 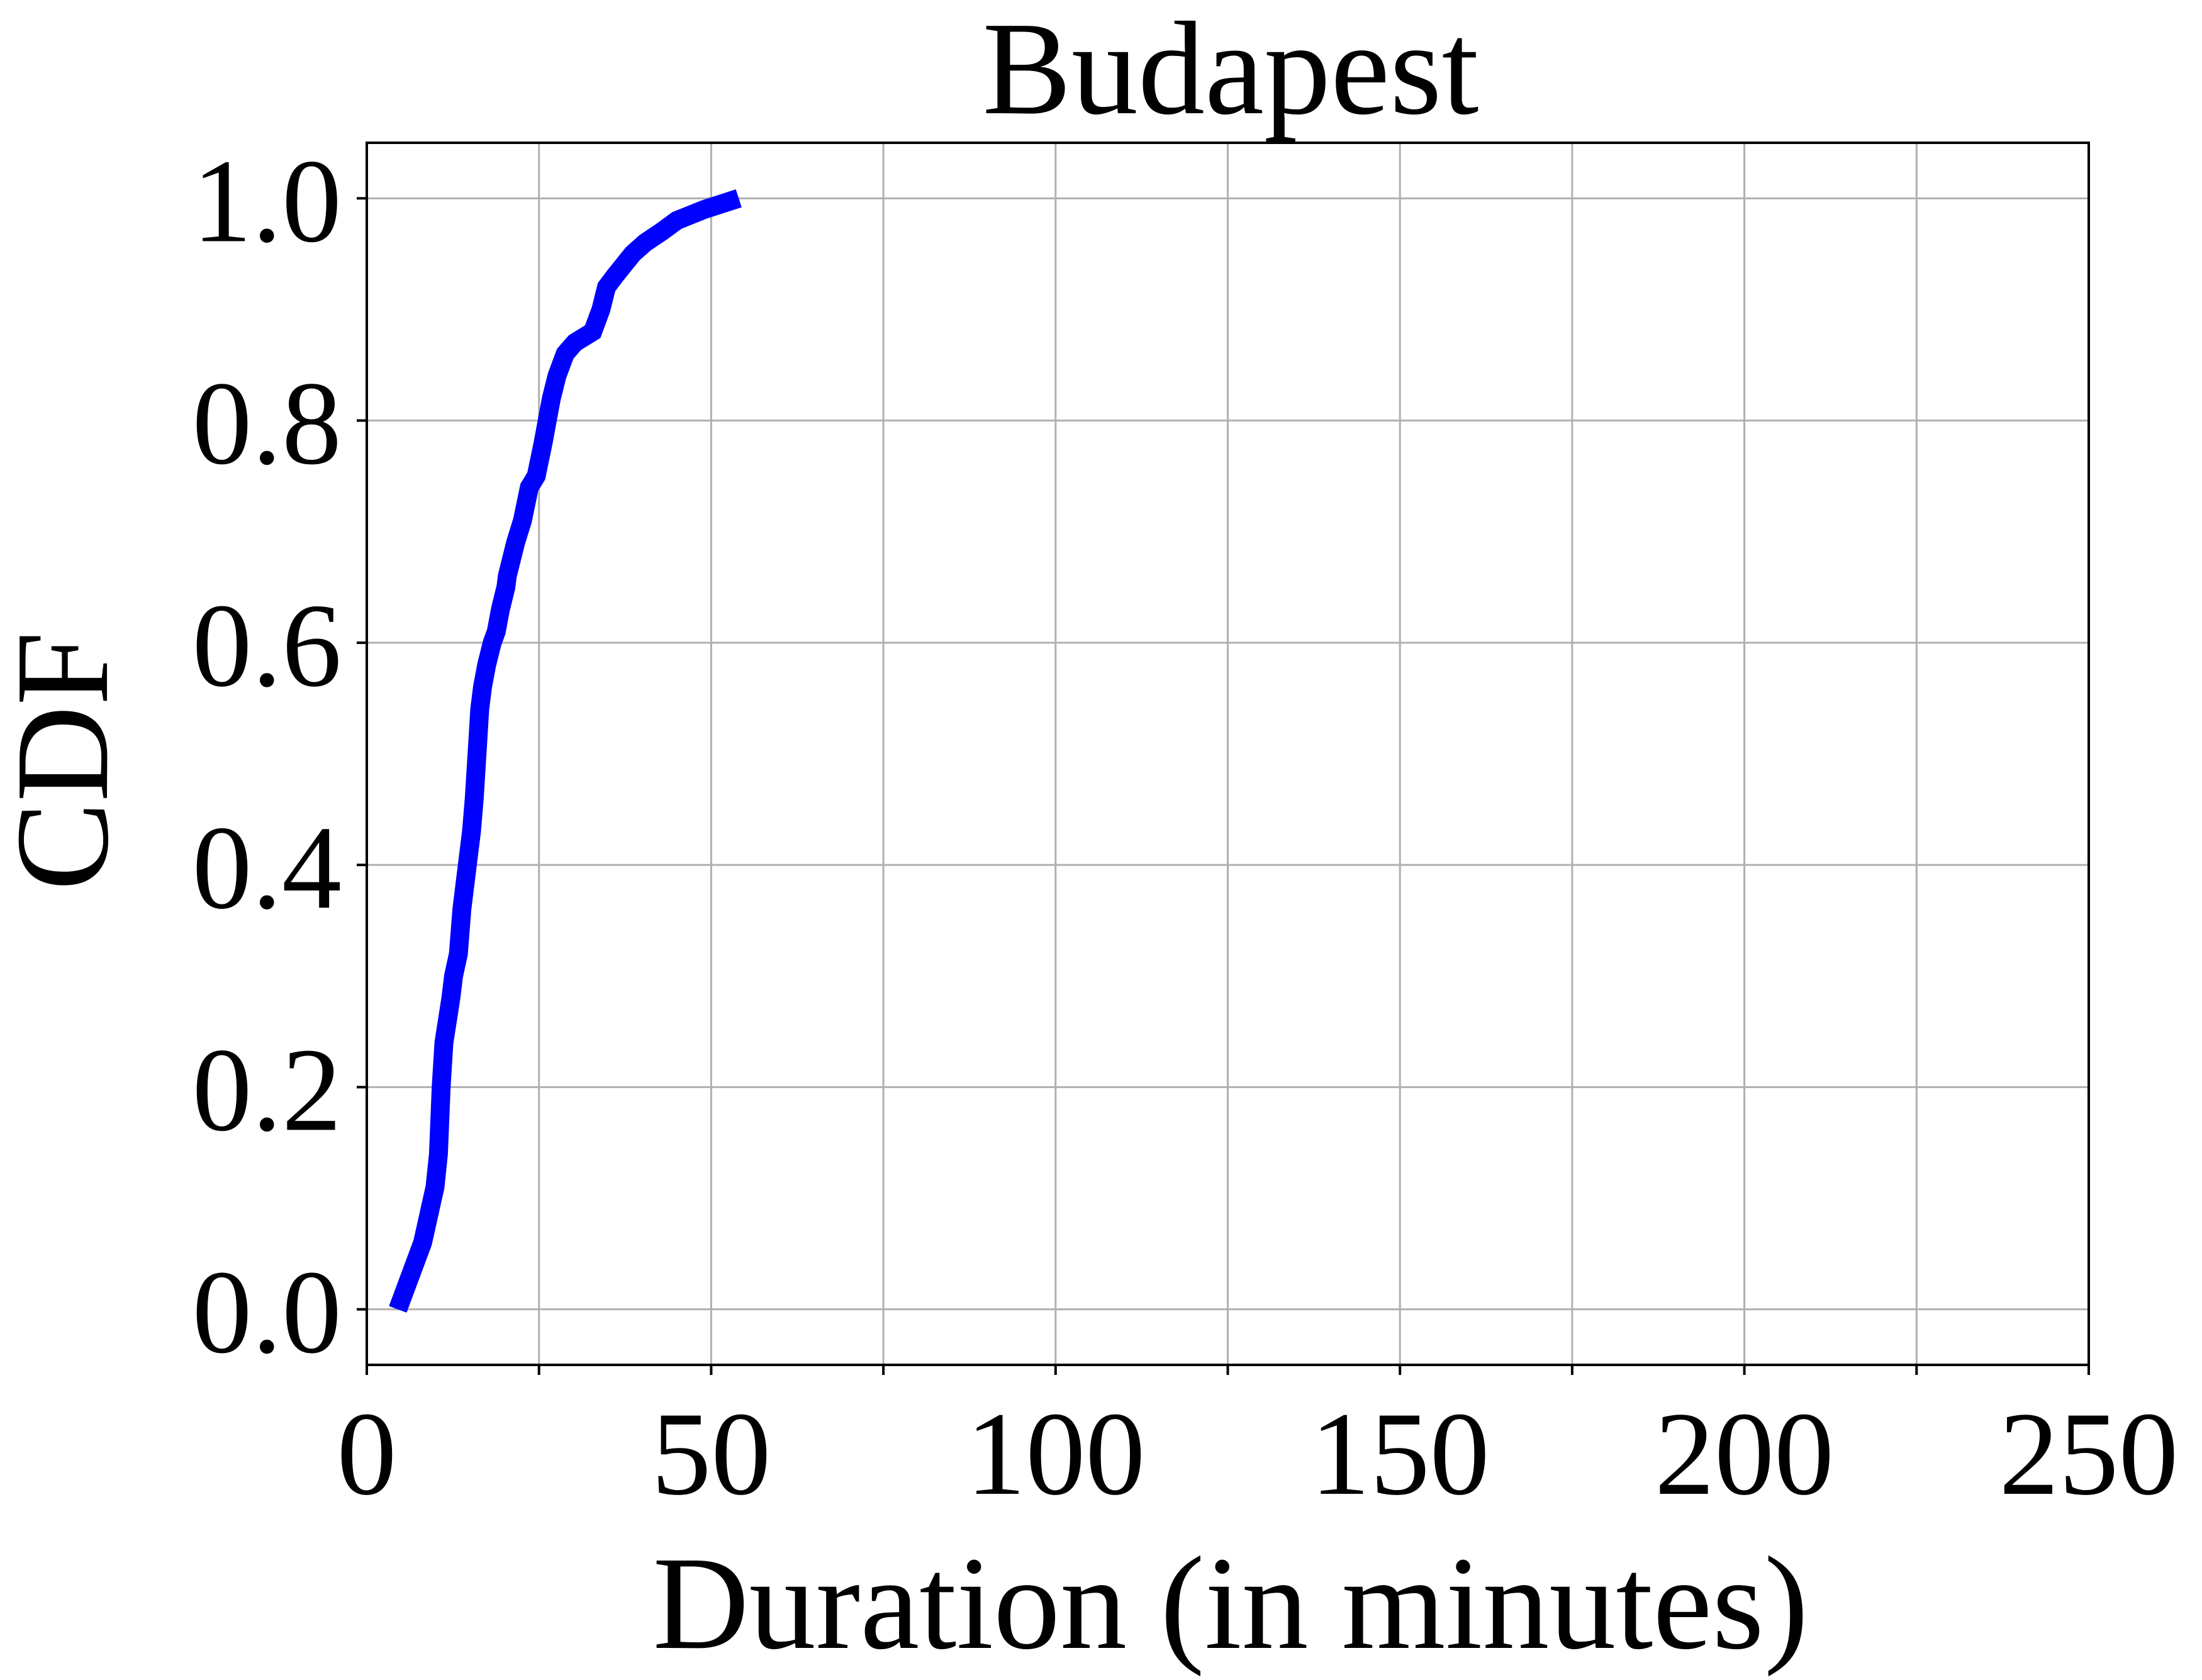 What do you see at coordinates (1055, 1454) in the screenshot?
I see `x-tick-label: 100` at bounding box center [1055, 1454].